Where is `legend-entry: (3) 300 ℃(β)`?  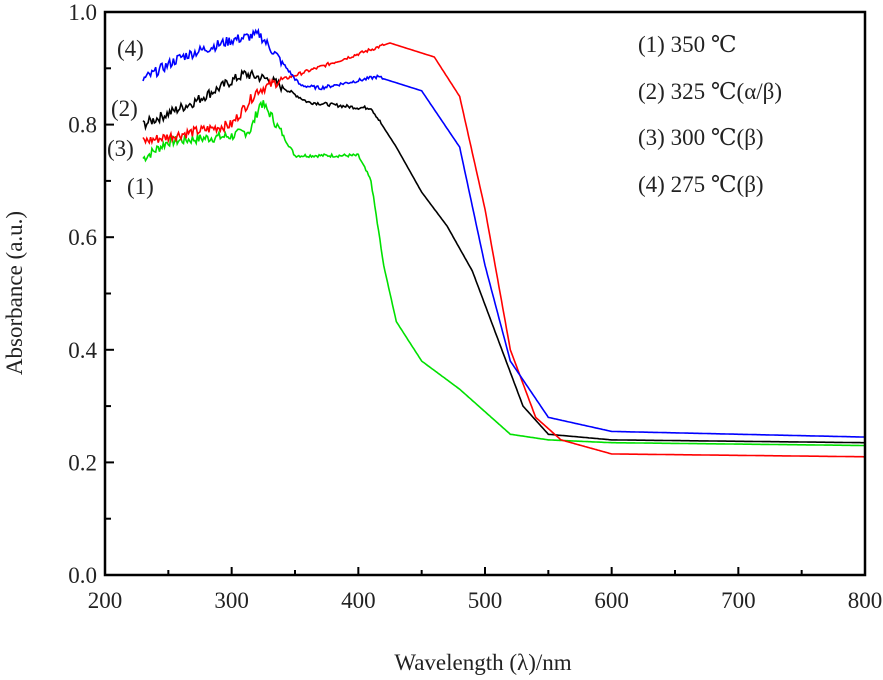 legend-entry: (3) 300 ℃(β) is located at coordinates (701, 137).